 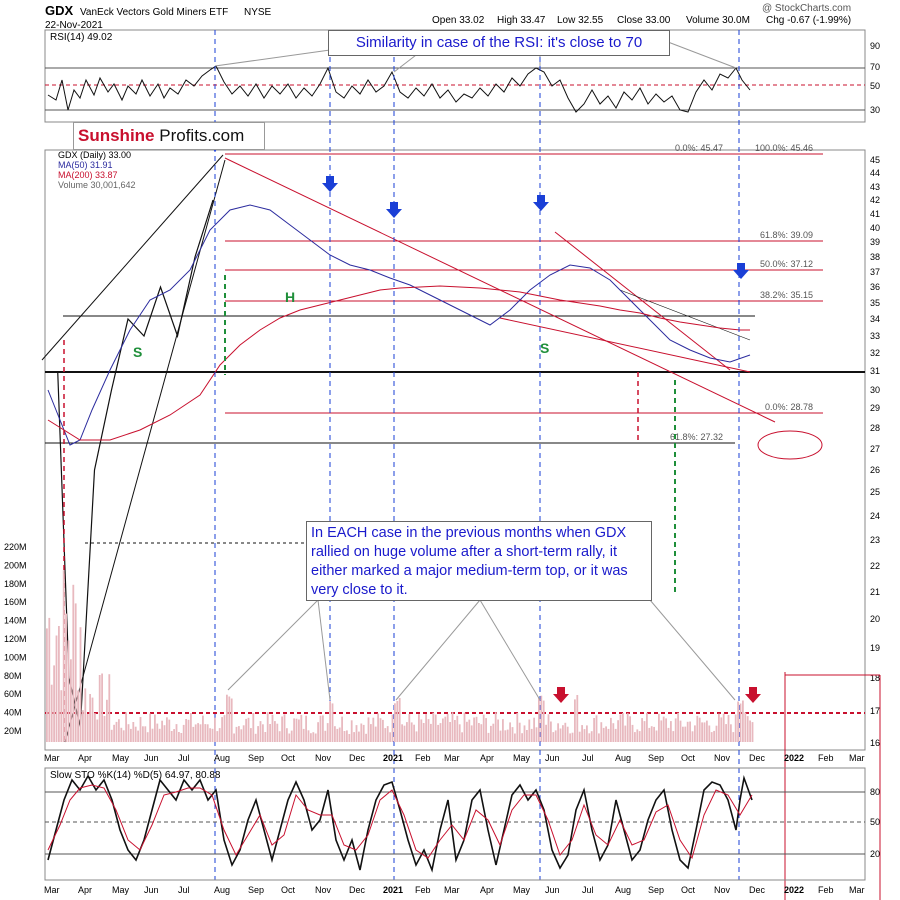 What do you see at coordinates (88, 175) in the screenshot?
I see `legend-ma200: MA(200) 33.87` at bounding box center [88, 175].